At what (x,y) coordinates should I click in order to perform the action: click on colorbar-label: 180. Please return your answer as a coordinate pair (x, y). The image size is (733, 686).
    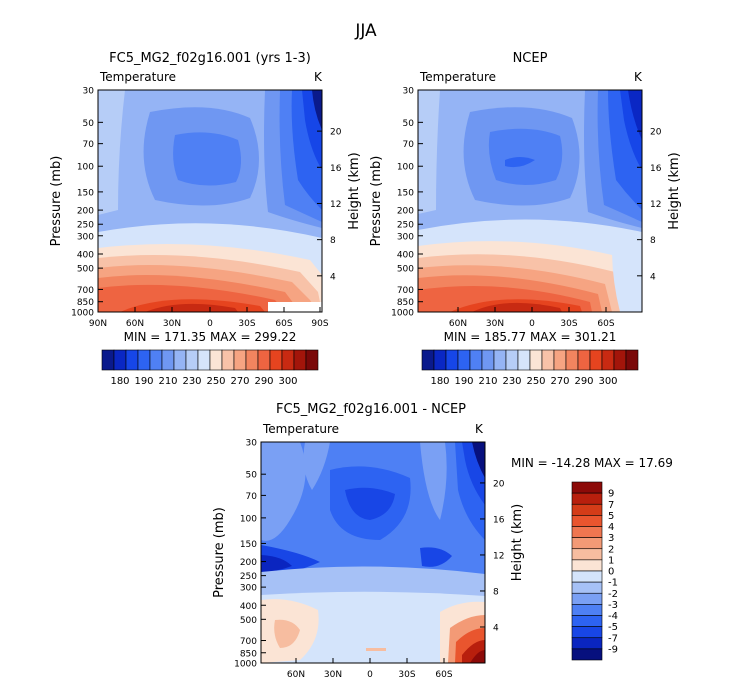
    Looking at the image, I should click on (439, 381).